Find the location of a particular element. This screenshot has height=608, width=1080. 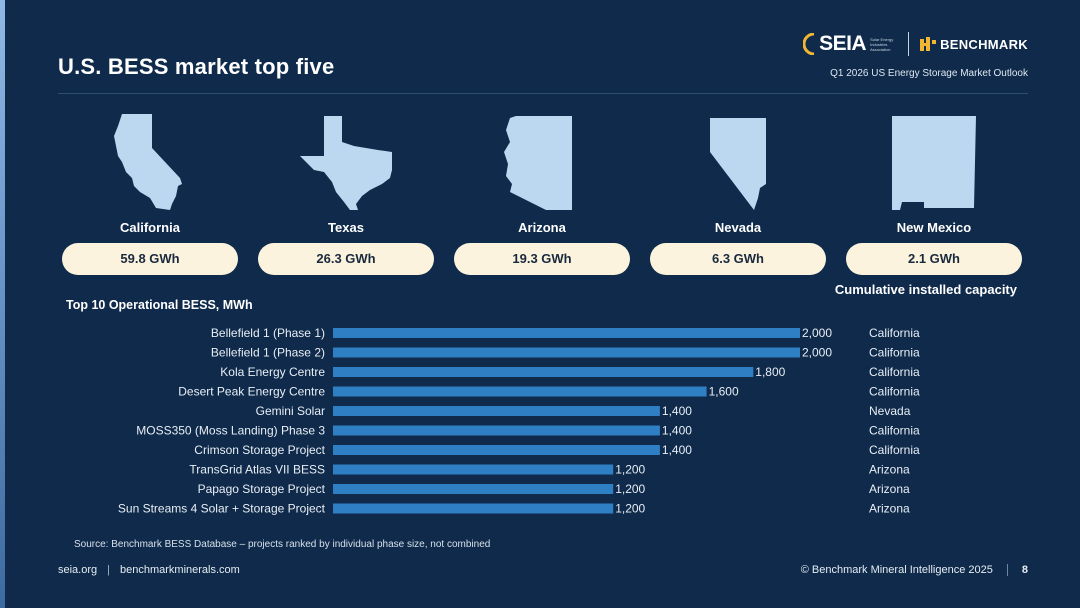

footer-right: © Benchmark Mineral Intelligence 2025 8 is located at coordinates (914, 570).